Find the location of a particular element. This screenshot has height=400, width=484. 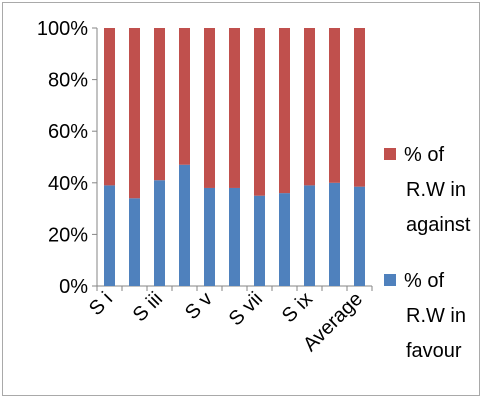

legend-swatch-in-favour is located at coordinates (390, 280).